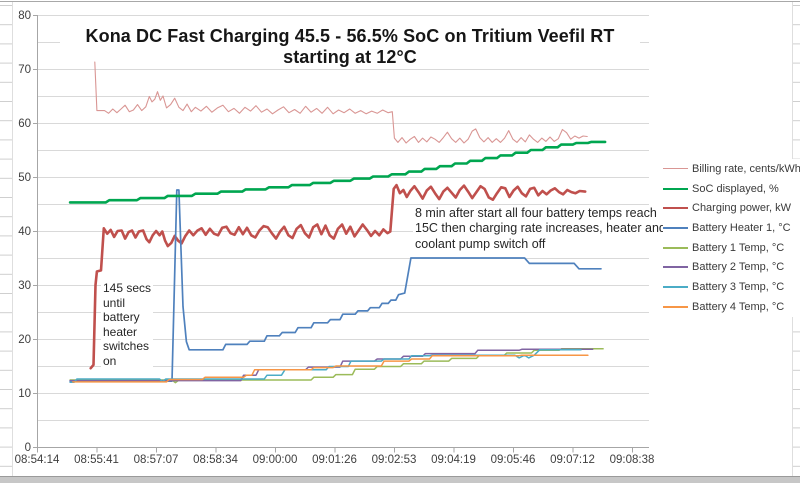  I want to click on x-axis-label: 08:58:34, so click(215, 460).